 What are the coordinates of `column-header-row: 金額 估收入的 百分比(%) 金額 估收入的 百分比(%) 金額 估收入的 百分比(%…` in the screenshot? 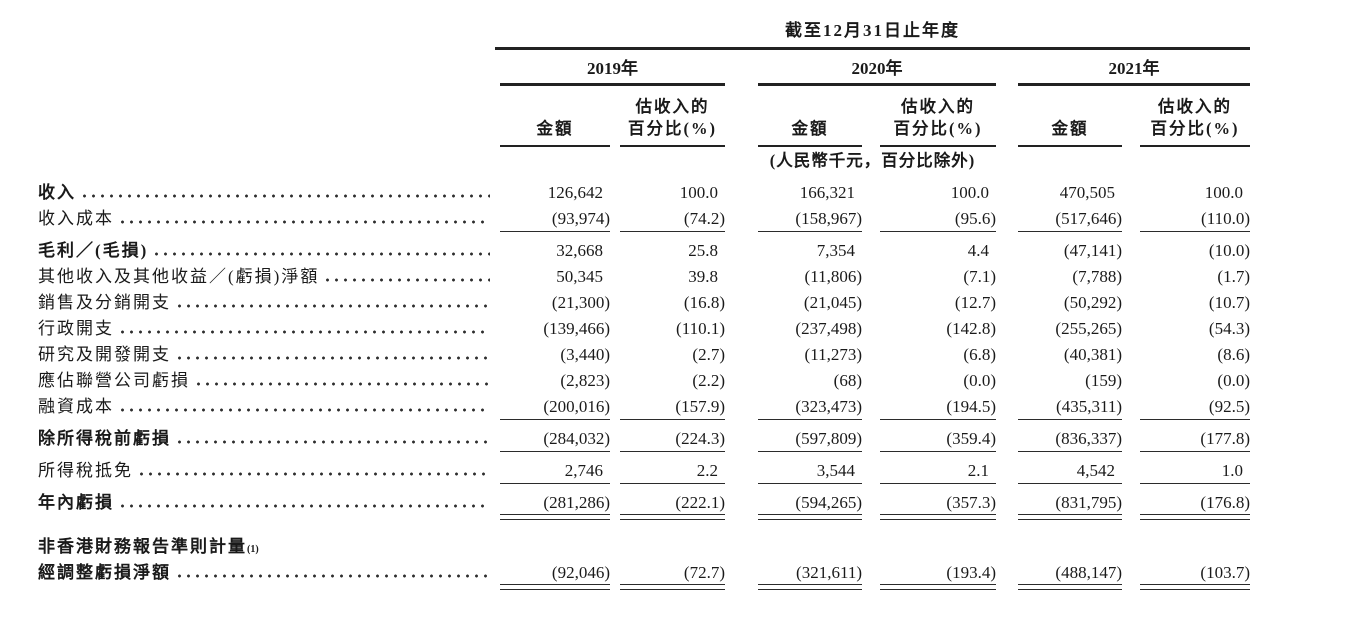 It's located at (698, 114).